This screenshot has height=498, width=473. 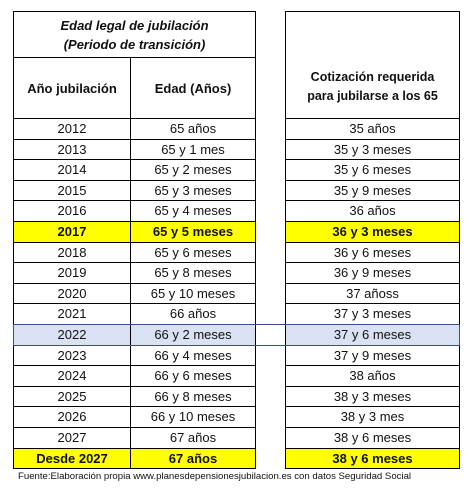 What do you see at coordinates (372, 253) in the screenshot?
I see `cell-contribution: 36 y 6 meses` at bounding box center [372, 253].